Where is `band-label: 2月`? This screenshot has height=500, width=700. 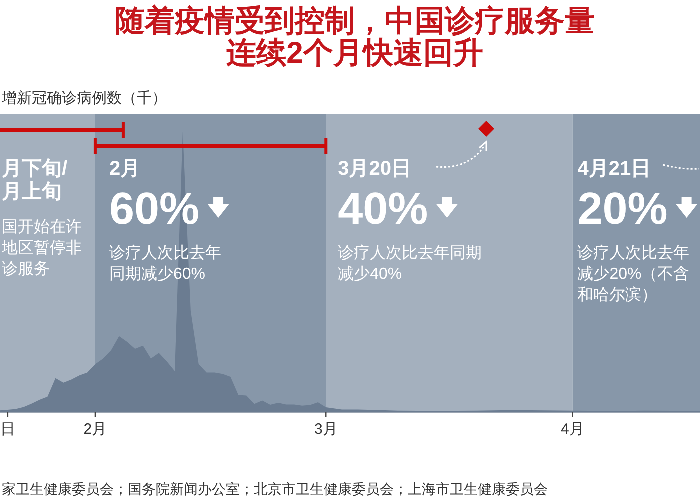 band-label: 2月 is located at coordinates (125, 169).